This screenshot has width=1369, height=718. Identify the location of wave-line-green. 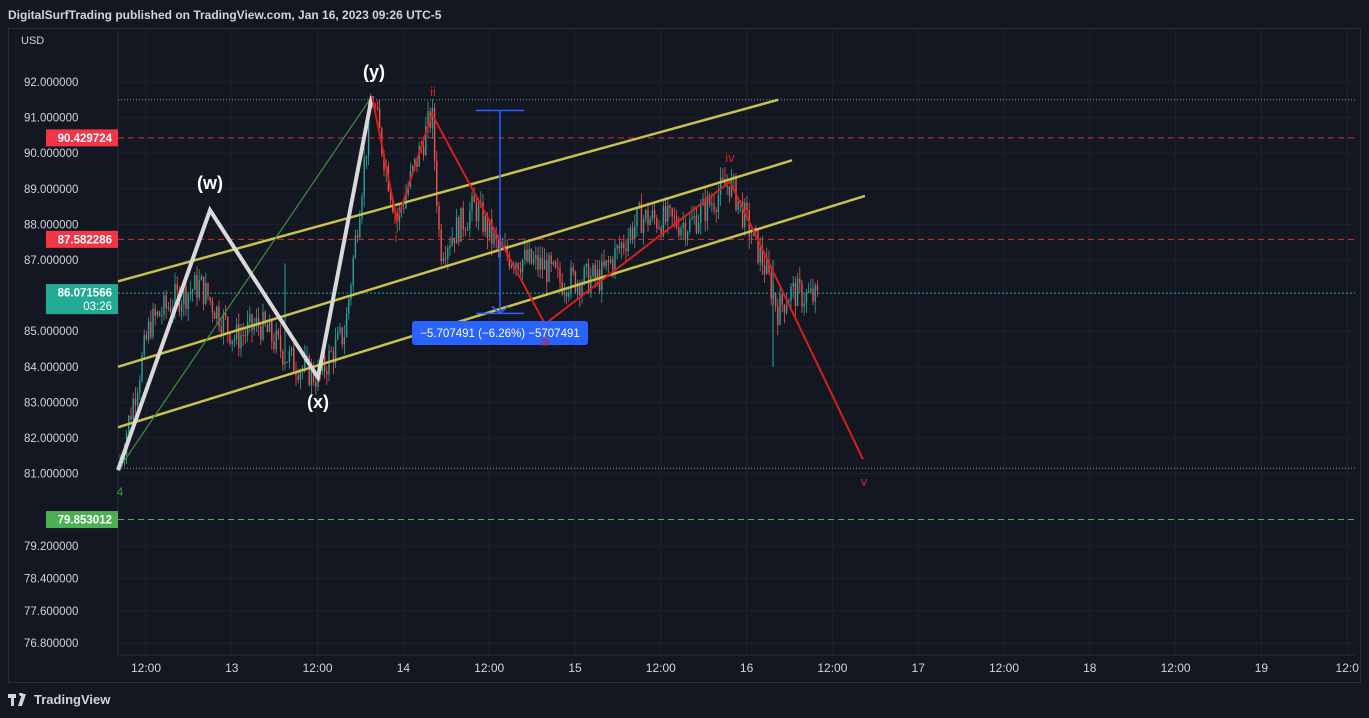
(245, 283).